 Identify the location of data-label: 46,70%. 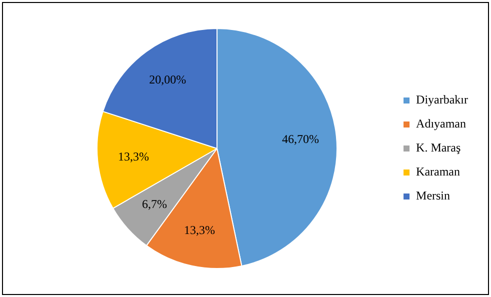
(301, 139).